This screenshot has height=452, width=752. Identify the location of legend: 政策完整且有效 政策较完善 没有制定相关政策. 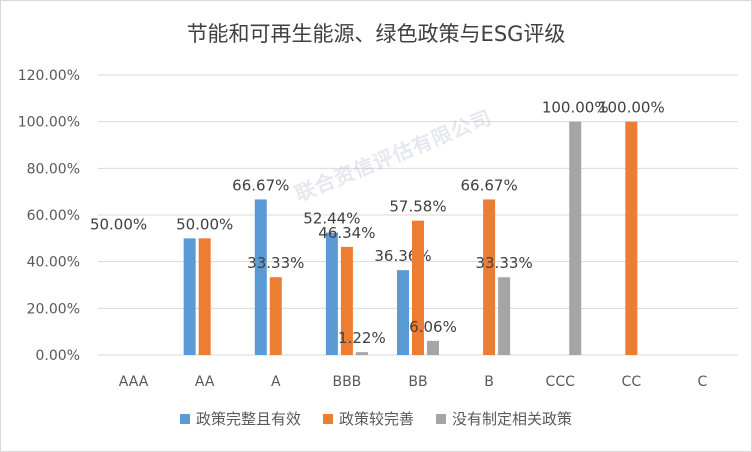
(376, 418).